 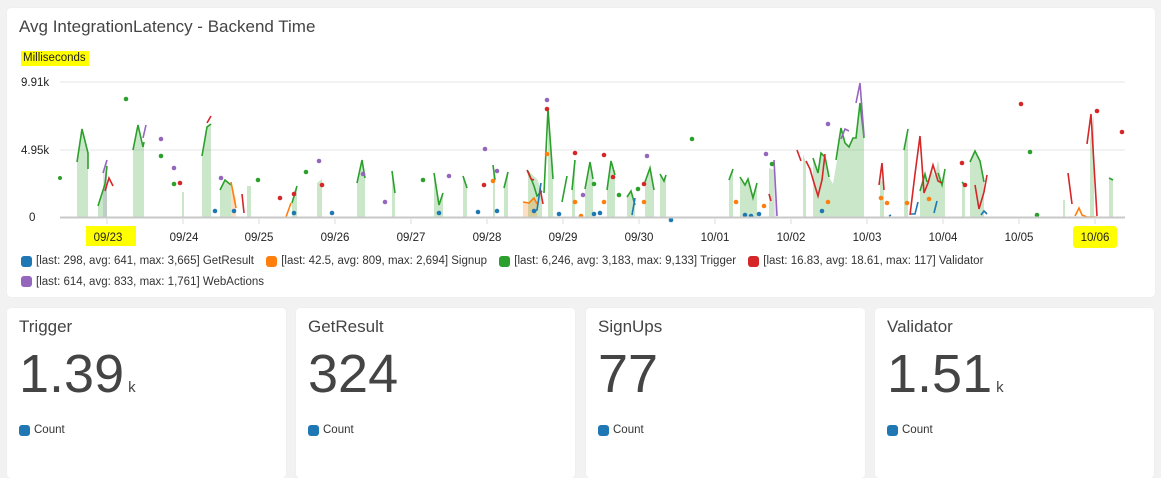 What do you see at coordinates (35, 83) in the screenshot?
I see `y-tick-top: 9.91k` at bounding box center [35, 83].